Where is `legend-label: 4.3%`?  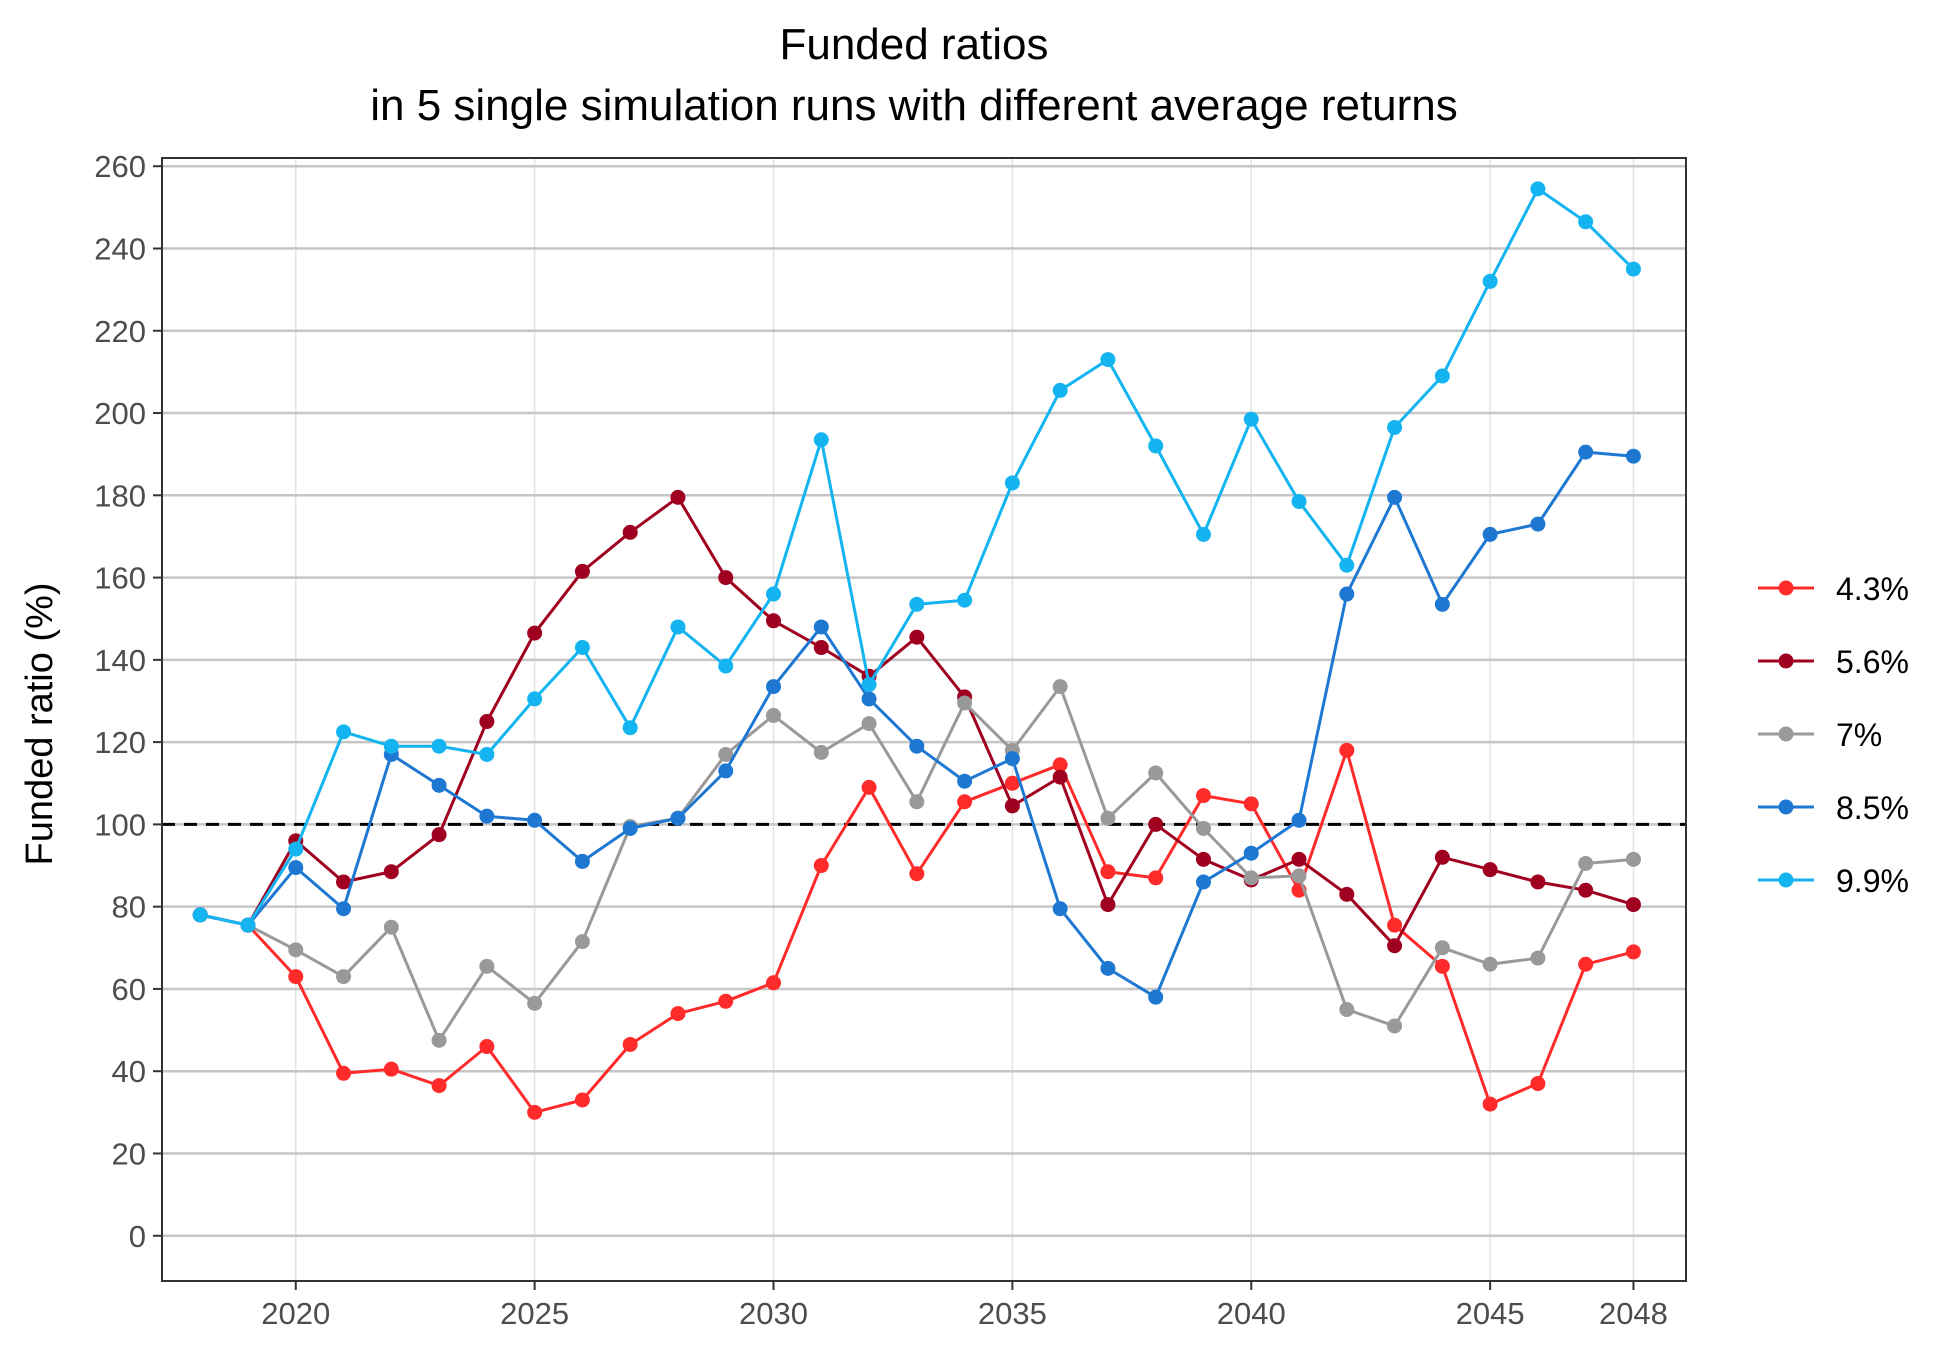
legend-label: 4.3% is located at coordinates (1872, 589).